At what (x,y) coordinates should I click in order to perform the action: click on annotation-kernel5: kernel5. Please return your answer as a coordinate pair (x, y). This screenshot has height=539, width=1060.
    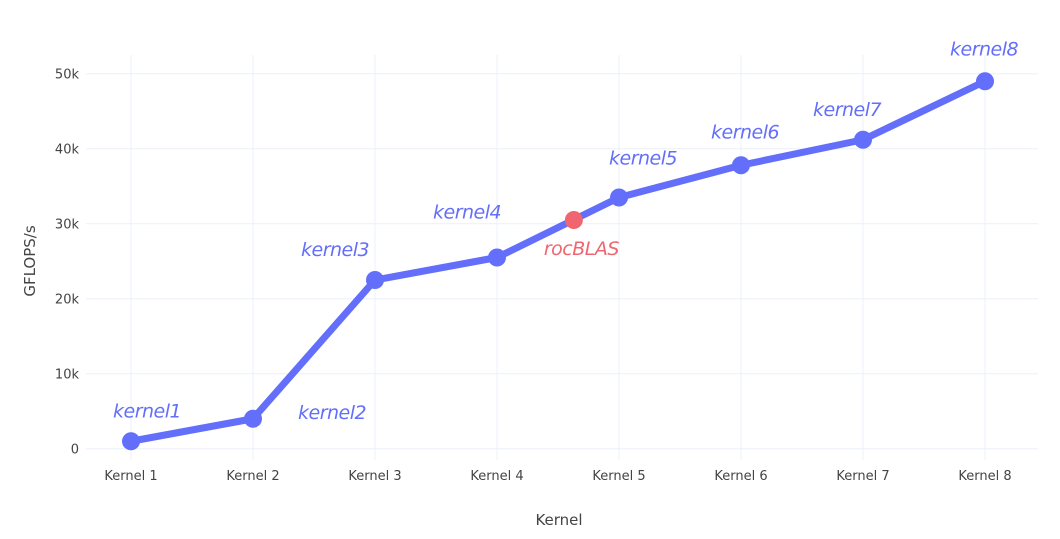
    Looking at the image, I should click on (643, 159).